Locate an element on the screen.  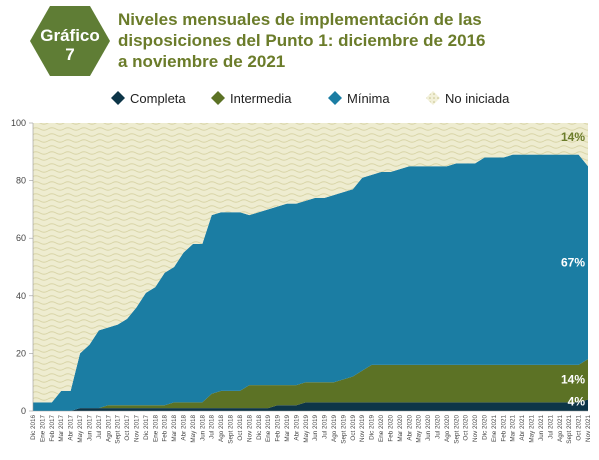
x-tick-label: Dic 2018 is located at coordinates (259, 427).